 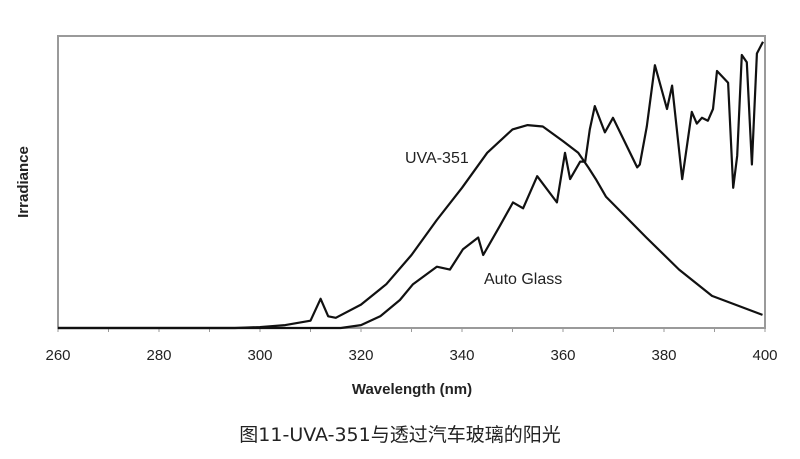 What do you see at coordinates (360, 355) in the screenshot?
I see `x-tick-label: 320` at bounding box center [360, 355].